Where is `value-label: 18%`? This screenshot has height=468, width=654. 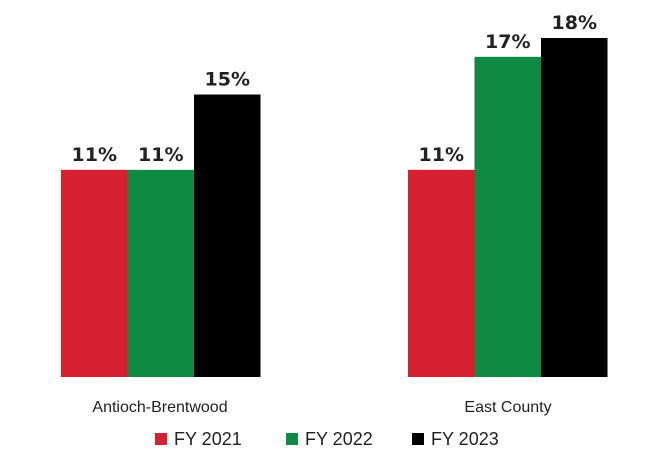
value-label: 18% is located at coordinates (574, 23).